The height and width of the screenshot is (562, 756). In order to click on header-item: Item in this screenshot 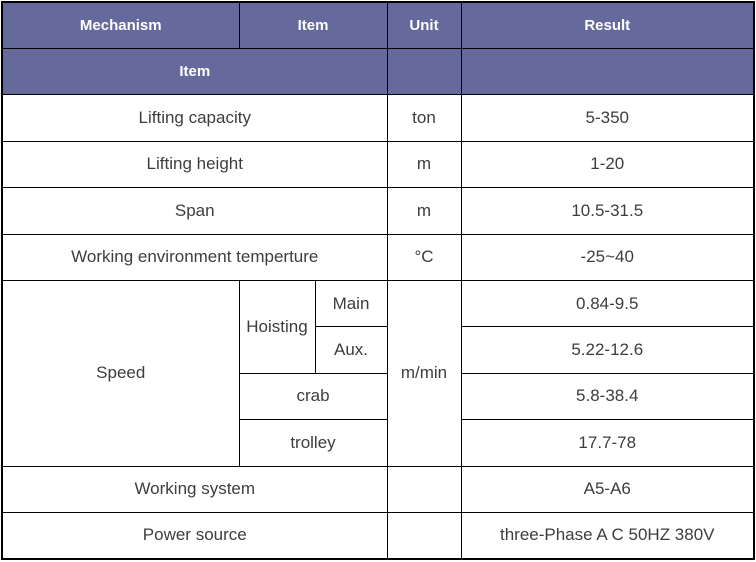, I will do `click(313, 25)`.